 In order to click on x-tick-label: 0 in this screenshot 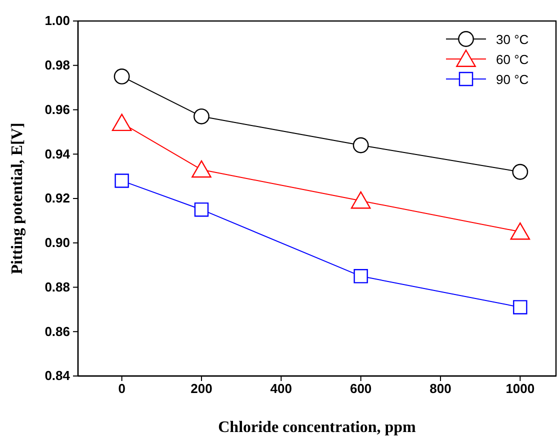, I will do `click(122, 388)`.